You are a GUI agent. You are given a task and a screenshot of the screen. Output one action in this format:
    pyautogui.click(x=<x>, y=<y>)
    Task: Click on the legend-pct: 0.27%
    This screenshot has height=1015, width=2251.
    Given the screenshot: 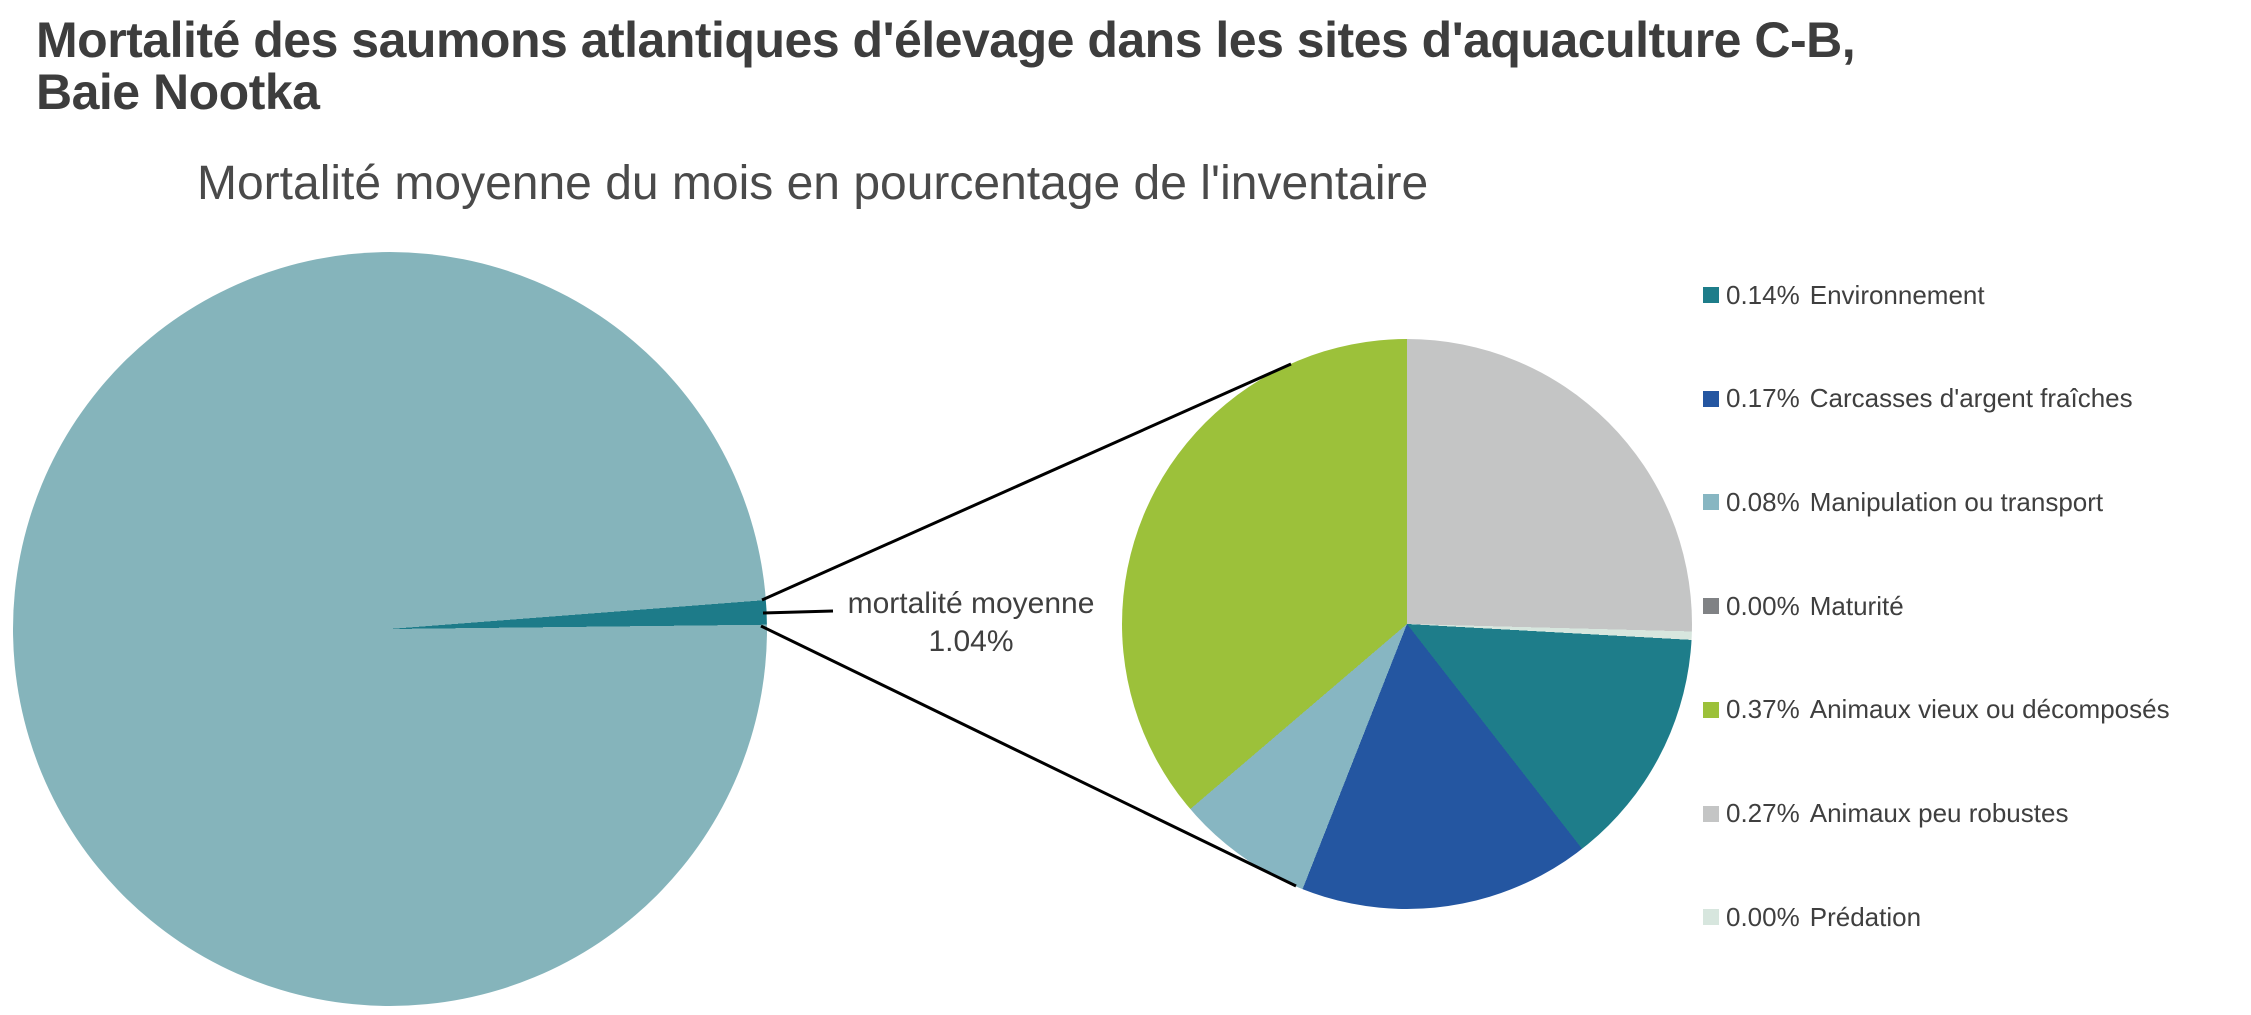 What is the action you would take?
    pyautogui.click(x=1763, y=813)
    